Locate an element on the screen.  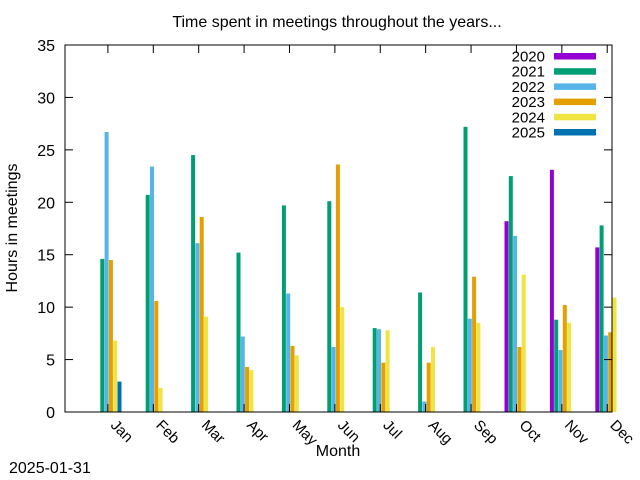
bar-2021-nov is located at coordinates (556, 365).